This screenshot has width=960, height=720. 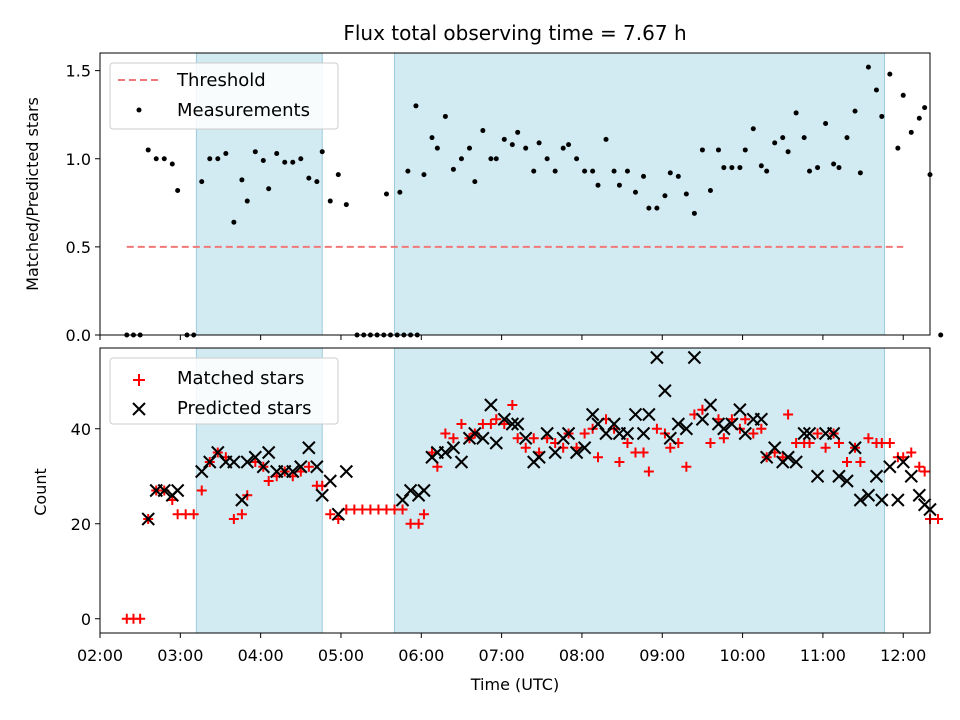 I want to click on top-y-axis-ticks: 0.0 0.5 1.0 1.5, so click(x=83, y=203).